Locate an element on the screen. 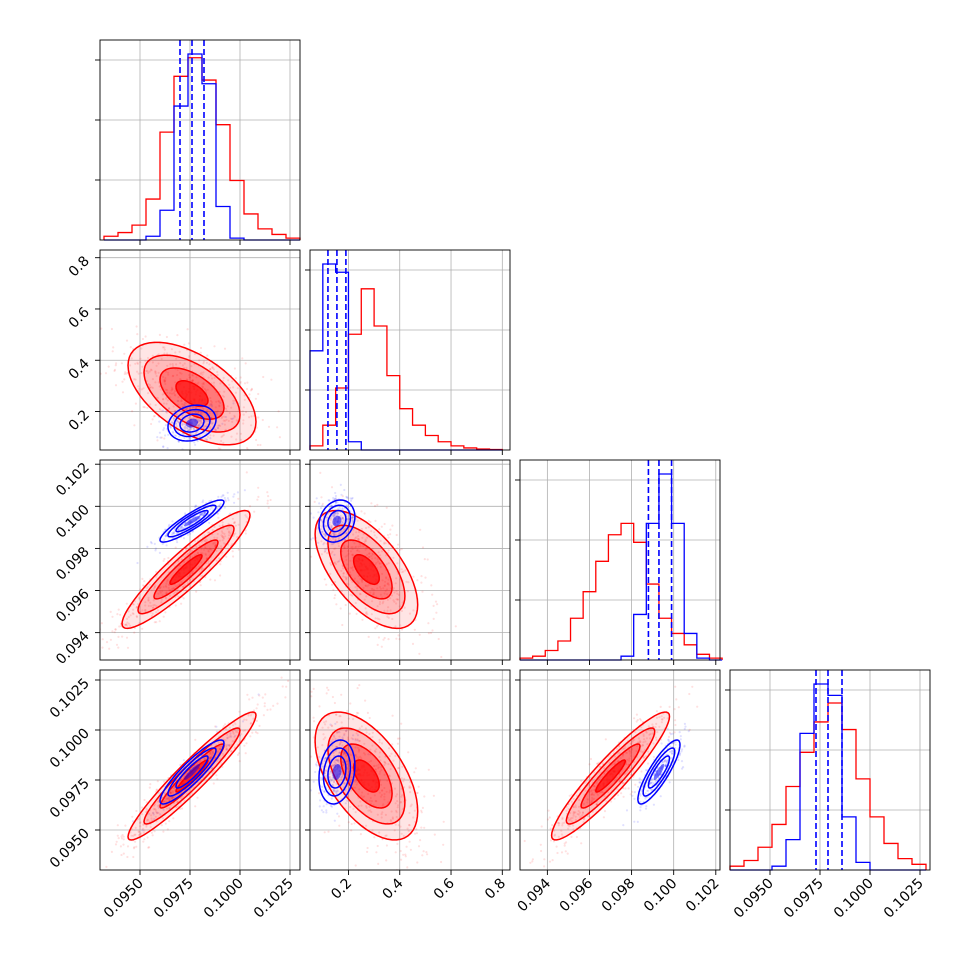 This screenshot has width=970, height=970. contour-red is located at coordinates (366, 569).